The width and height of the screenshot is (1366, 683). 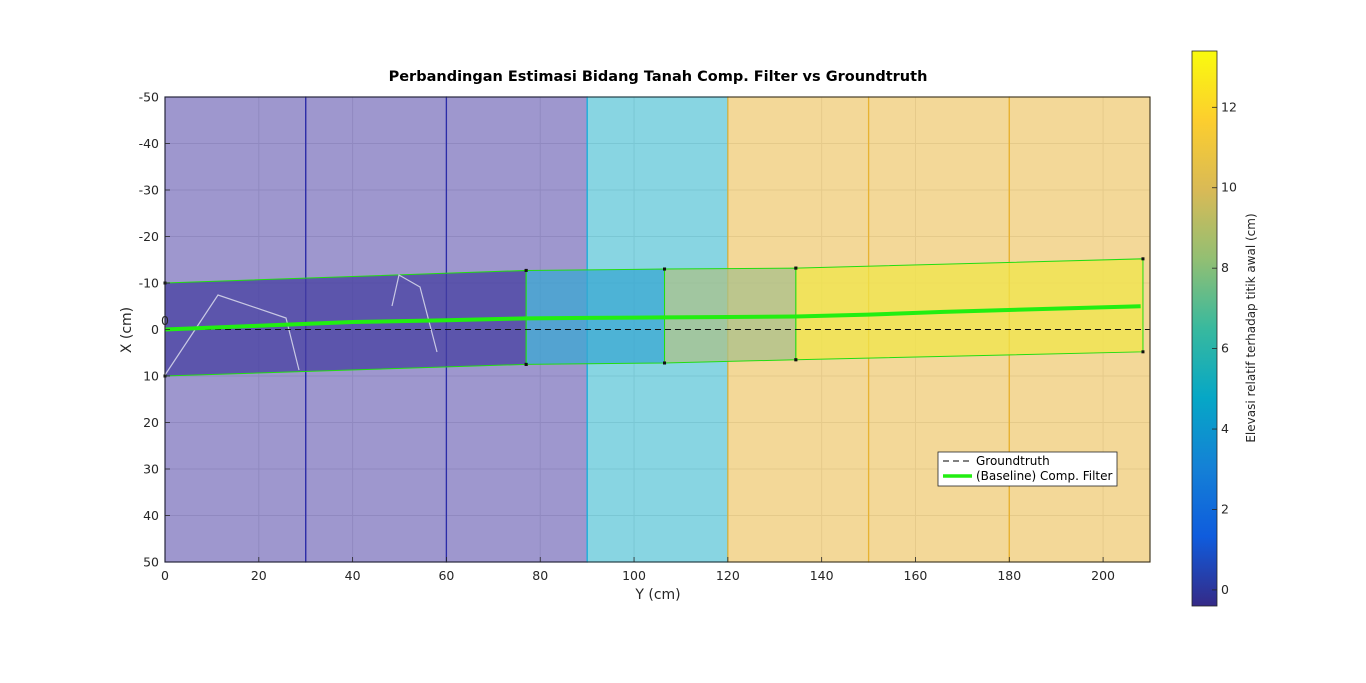 I want to click on y-tick-label: 0, so click(x=155, y=329).